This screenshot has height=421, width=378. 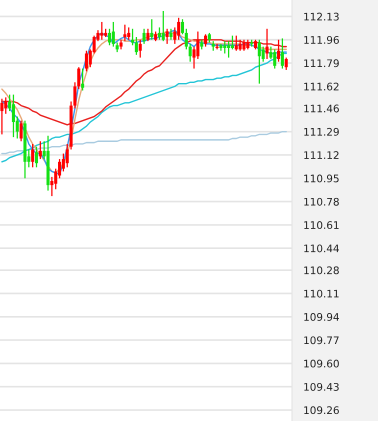 What do you see at coordinates (321, 248) in the screenshot?
I see `y-tick-label: 110.44` at bounding box center [321, 248].